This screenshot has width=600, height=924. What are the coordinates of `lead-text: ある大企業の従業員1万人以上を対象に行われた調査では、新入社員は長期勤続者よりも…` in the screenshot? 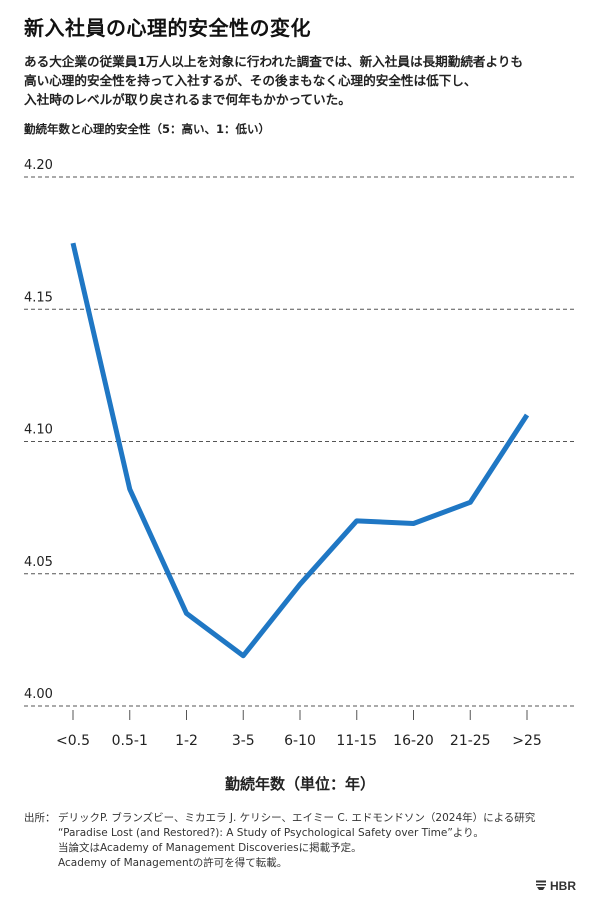 It's located at (302, 80).